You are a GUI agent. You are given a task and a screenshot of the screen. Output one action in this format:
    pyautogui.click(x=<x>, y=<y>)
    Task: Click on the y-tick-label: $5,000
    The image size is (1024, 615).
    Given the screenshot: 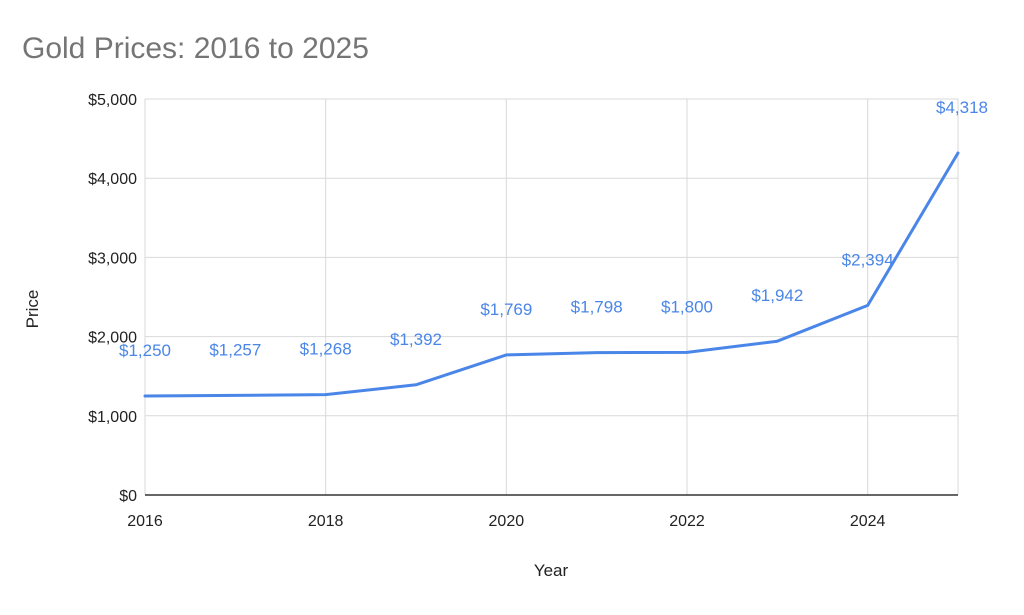 What is the action you would take?
    pyautogui.click(x=112, y=100)
    